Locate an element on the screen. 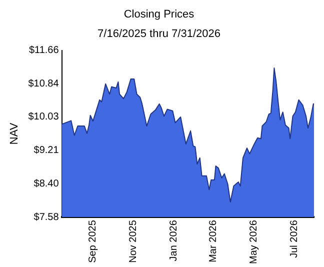 This screenshot has width=324, height=267. y-axis-title: NAV is located at coordinates (14, 133).